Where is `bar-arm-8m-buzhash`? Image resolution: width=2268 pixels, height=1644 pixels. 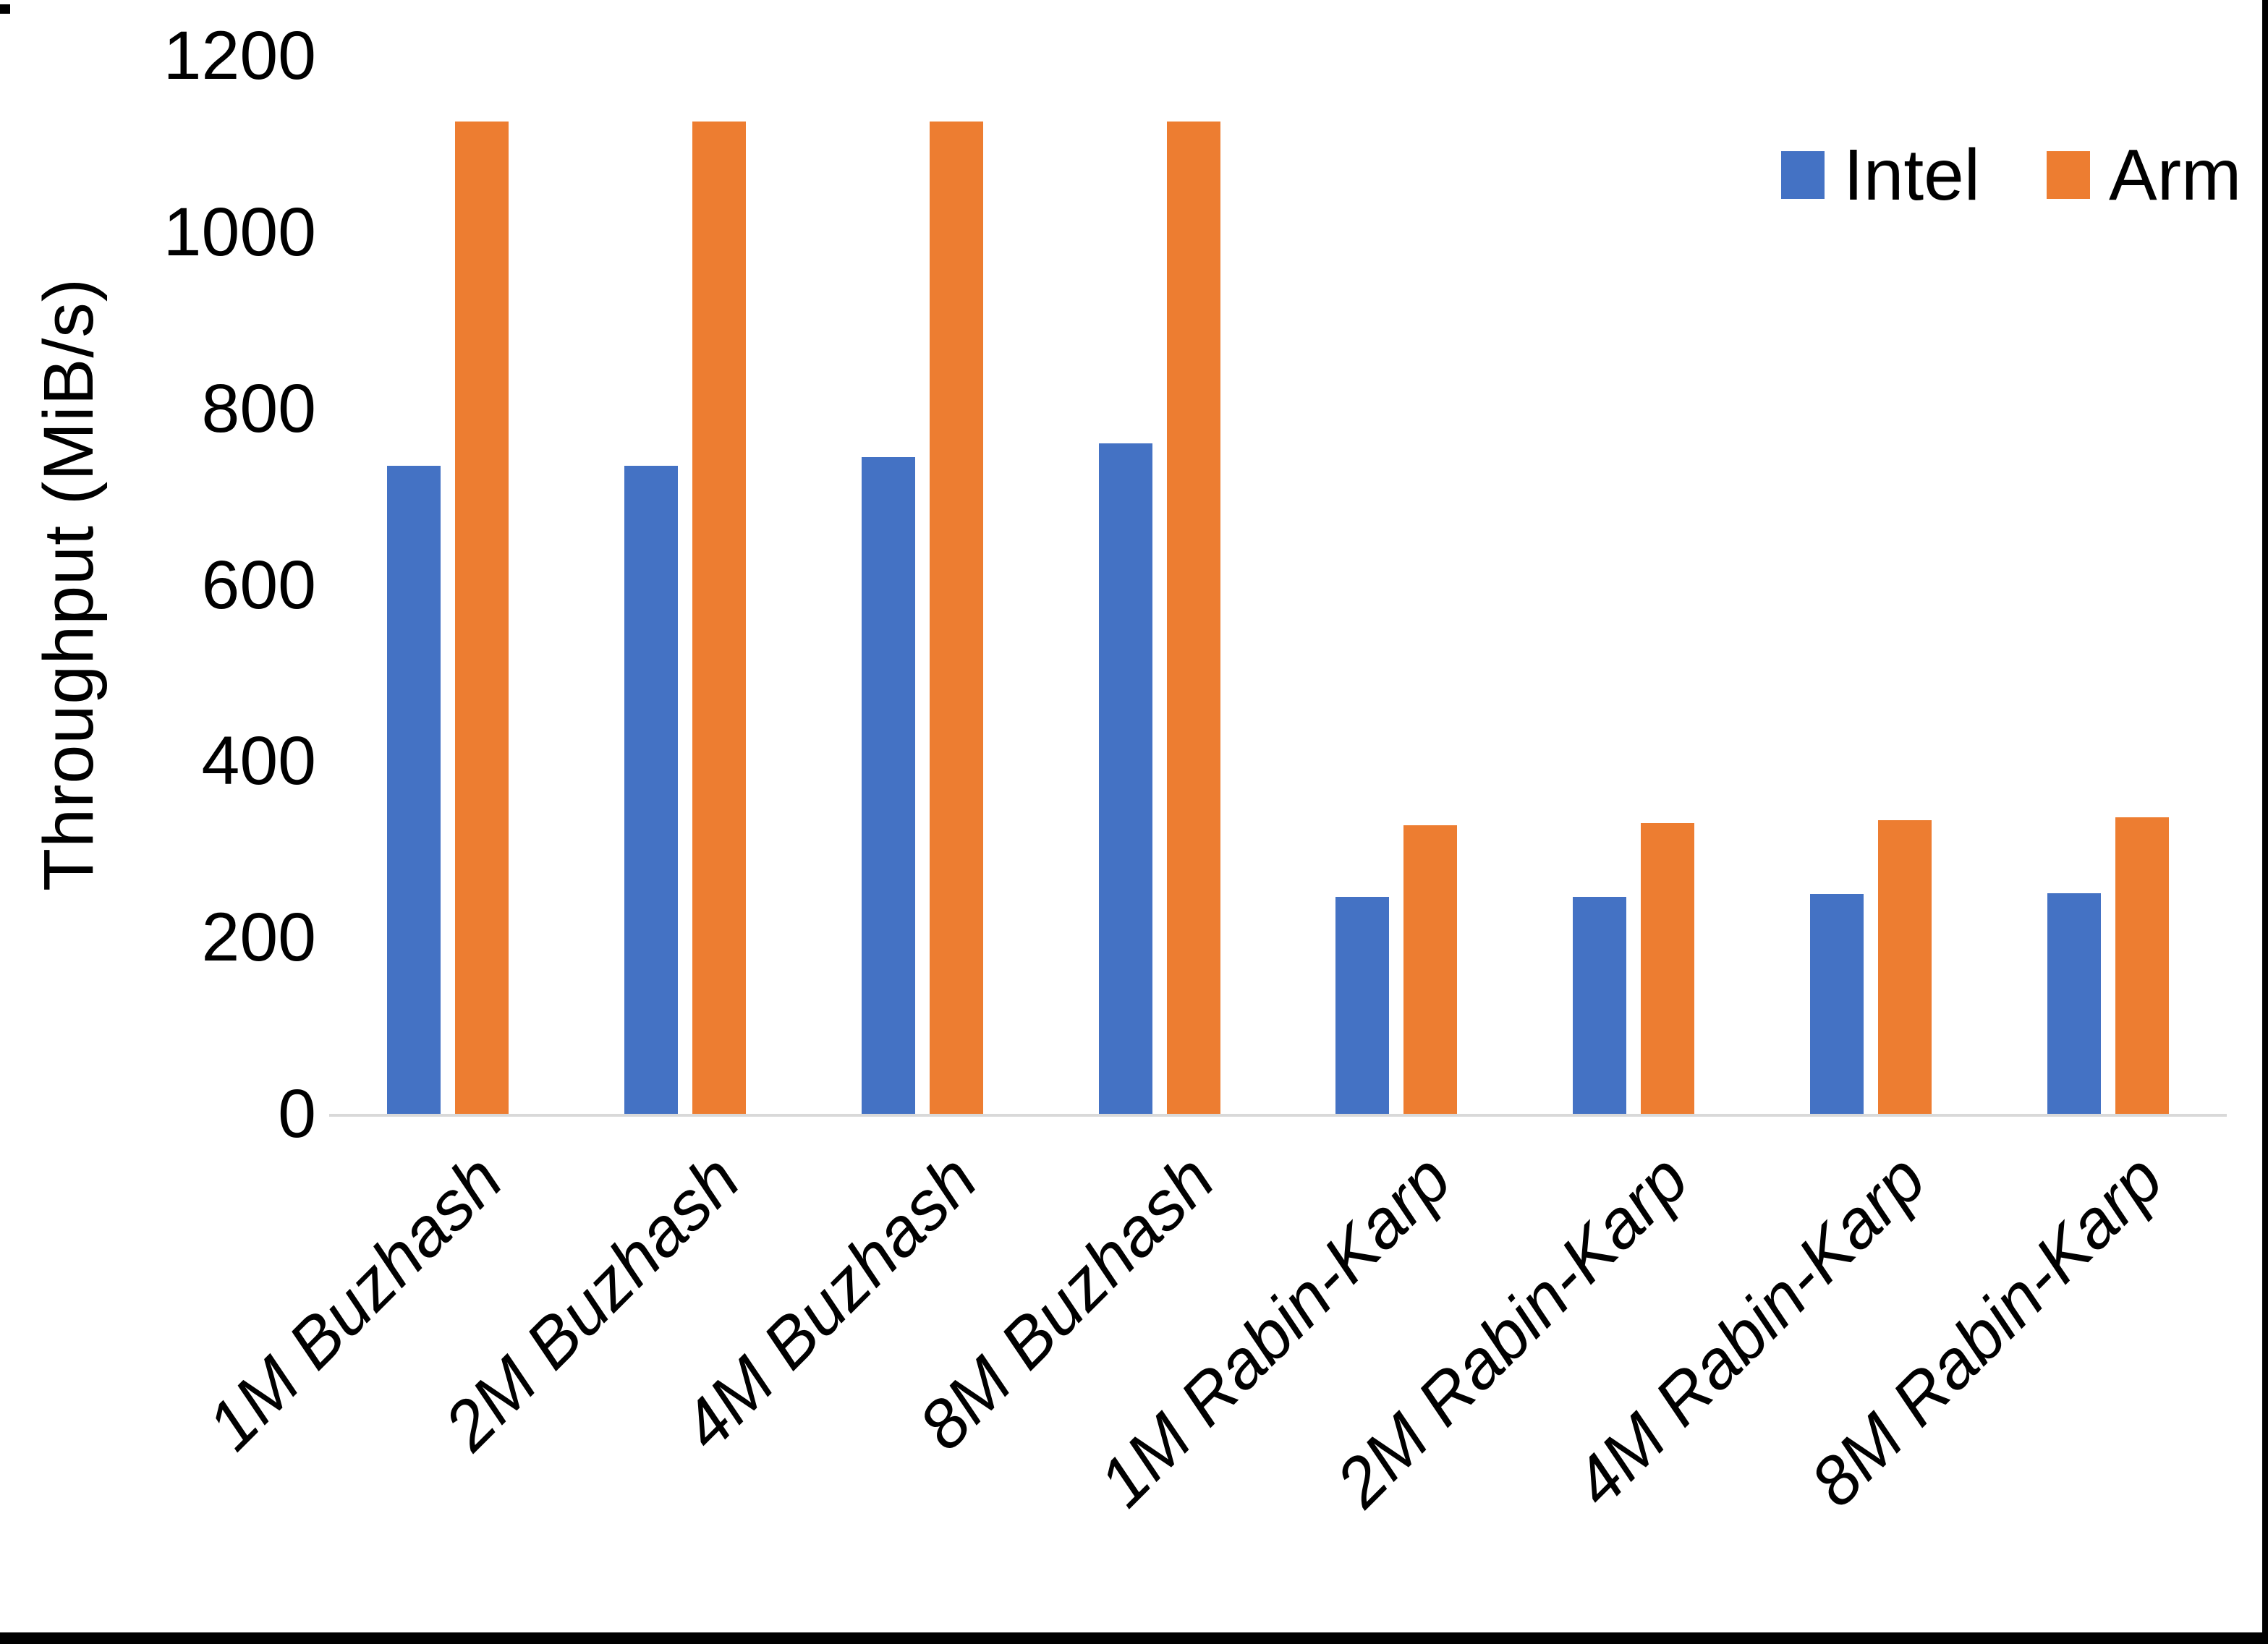 bar-arm-8m-buzhash is located at coordinates (1193, 618).